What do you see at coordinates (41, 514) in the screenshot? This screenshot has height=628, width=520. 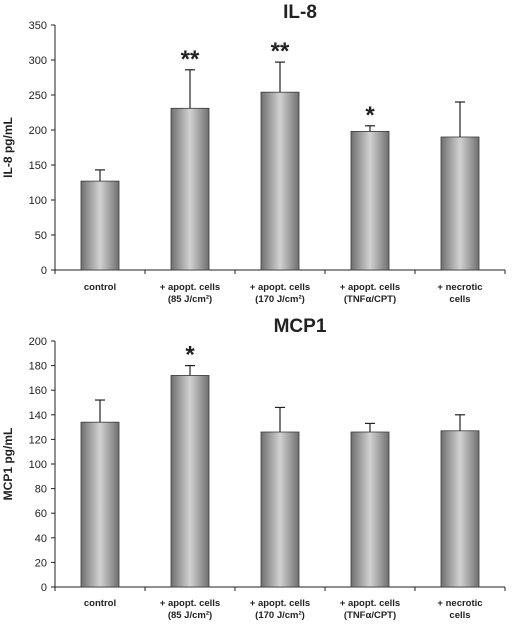 I see `y-tick-label: 60` at bounding box center [41, 514].